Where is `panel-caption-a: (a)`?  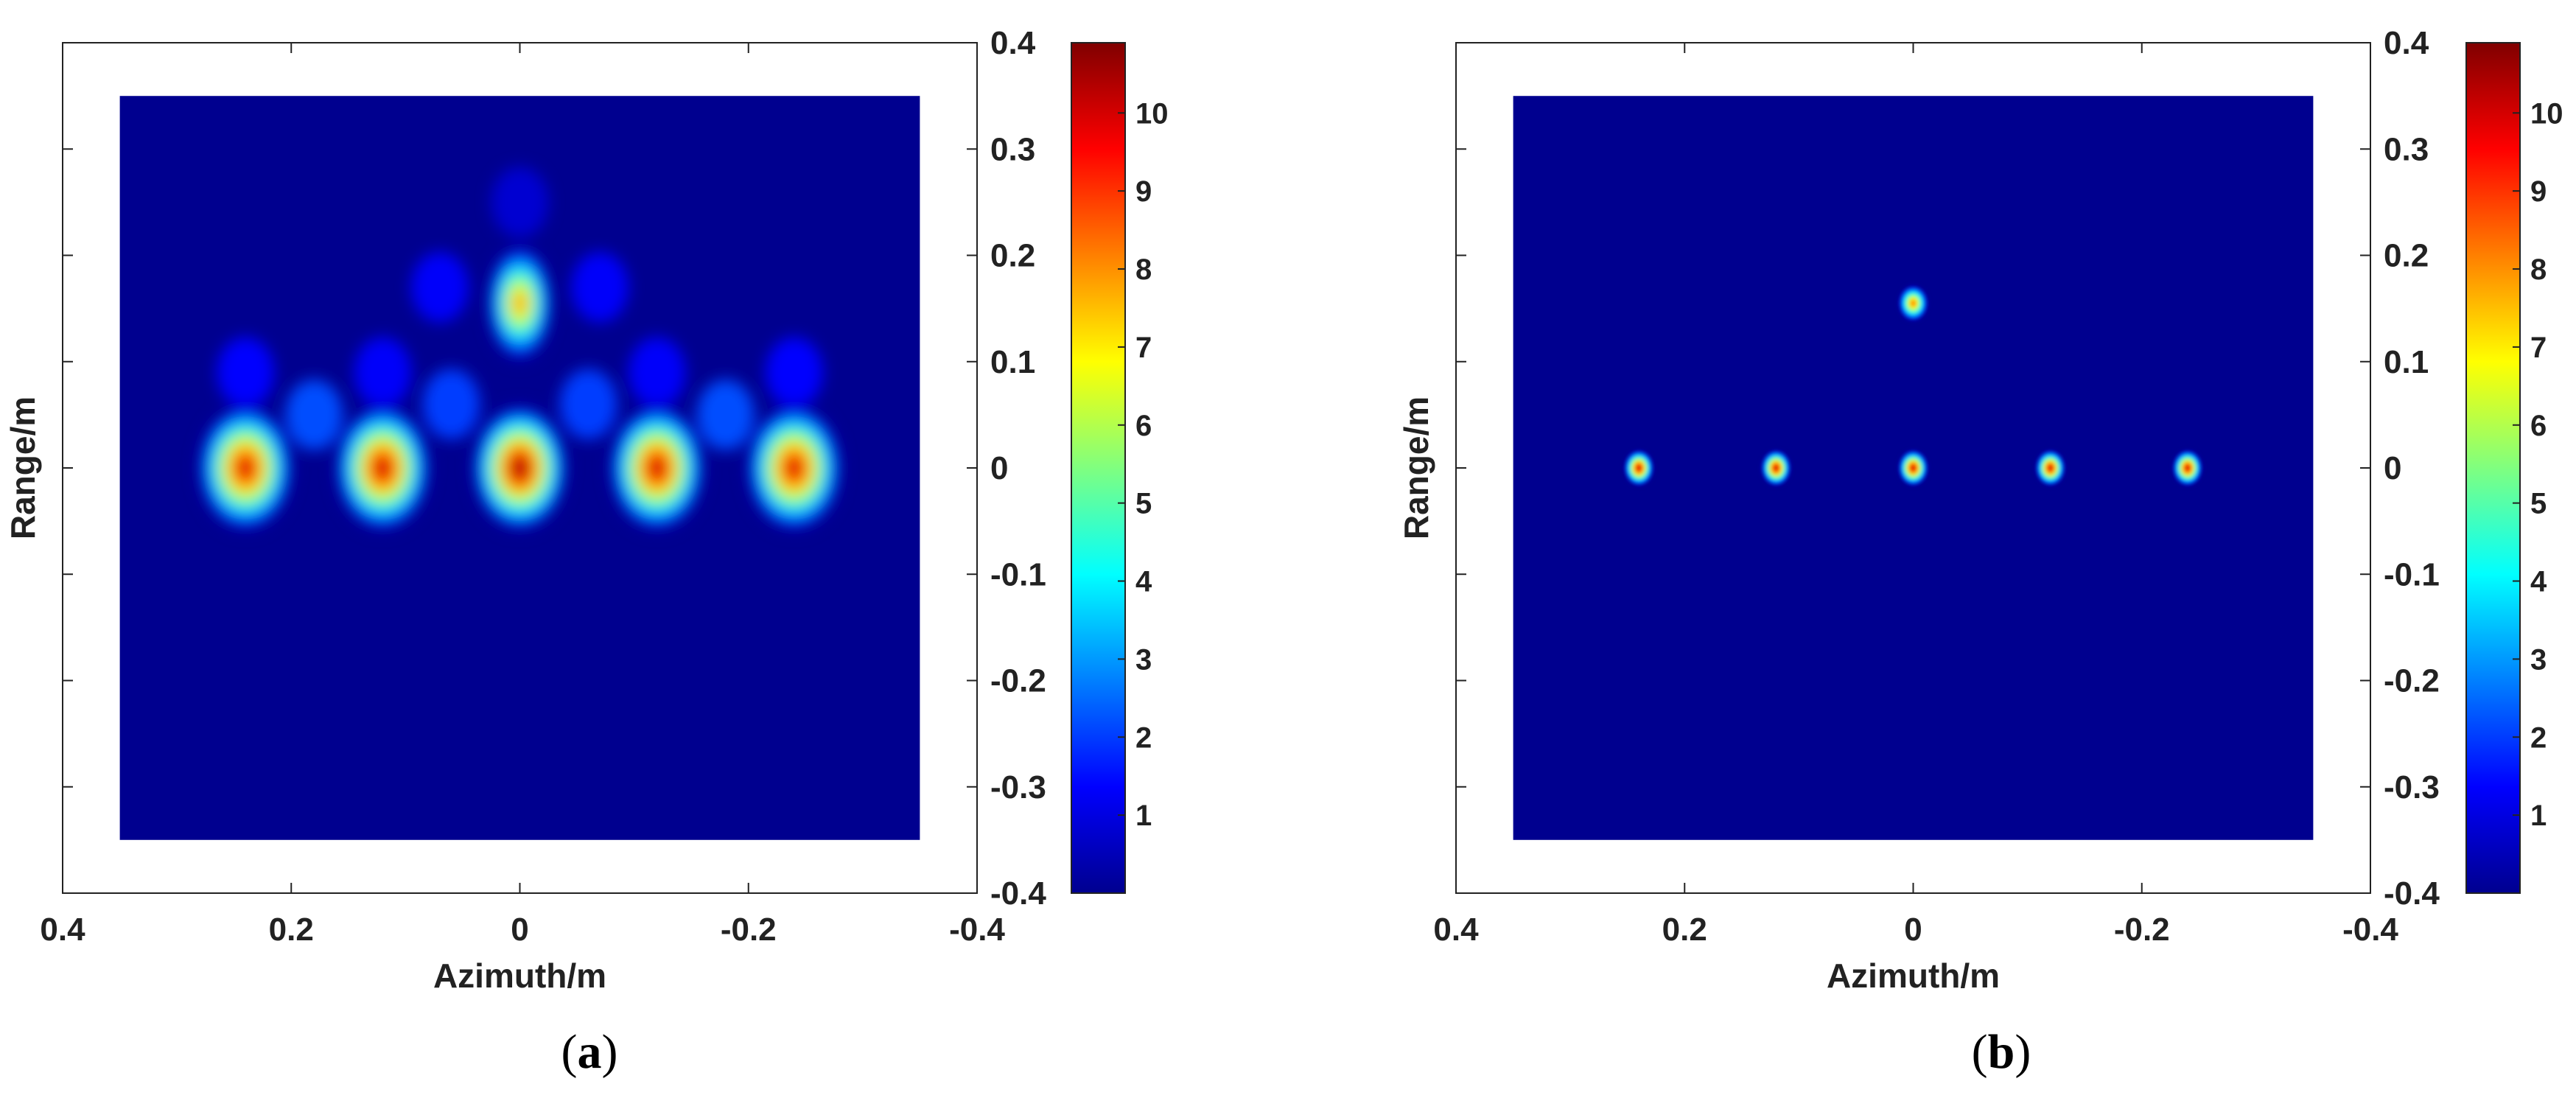
panel-caption-a: (a) is located at coordinates (589, 1052).